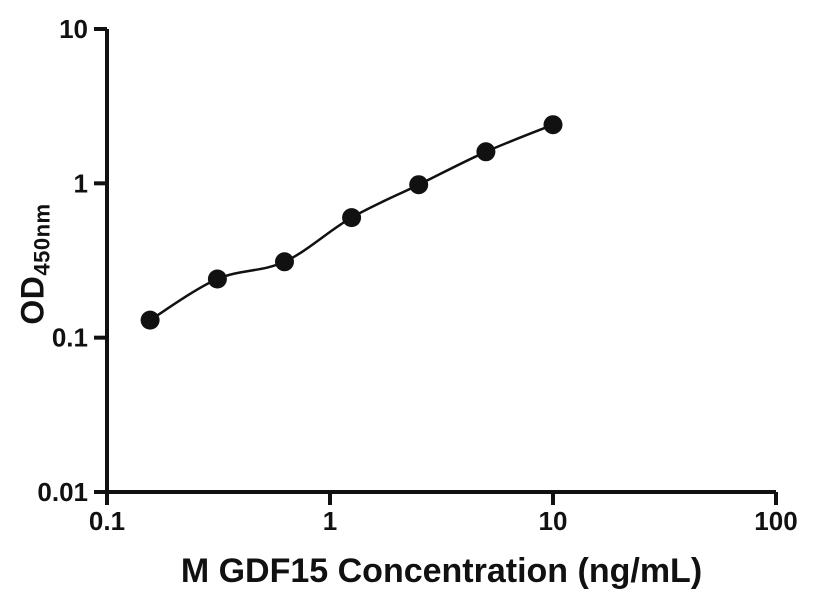 This screenshot has height=612, width=816. What do you see at coordinates (775, 521) in the screenshot?
I see `x-tick-label: 100` at bounding box center [775, 521].